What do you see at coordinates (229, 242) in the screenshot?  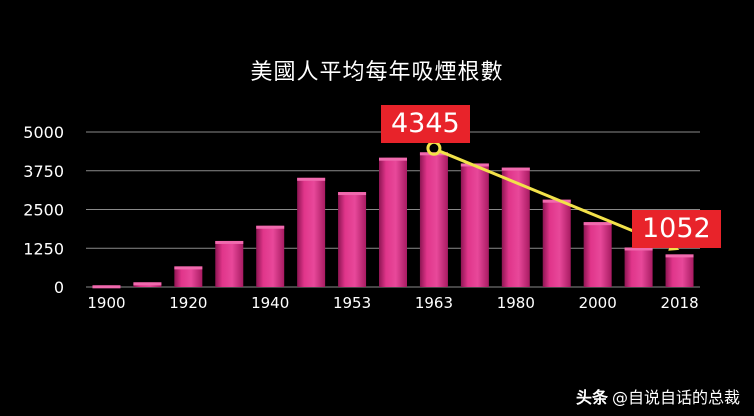 I see `bar-cap-1930` at bounding box center [229, 242].